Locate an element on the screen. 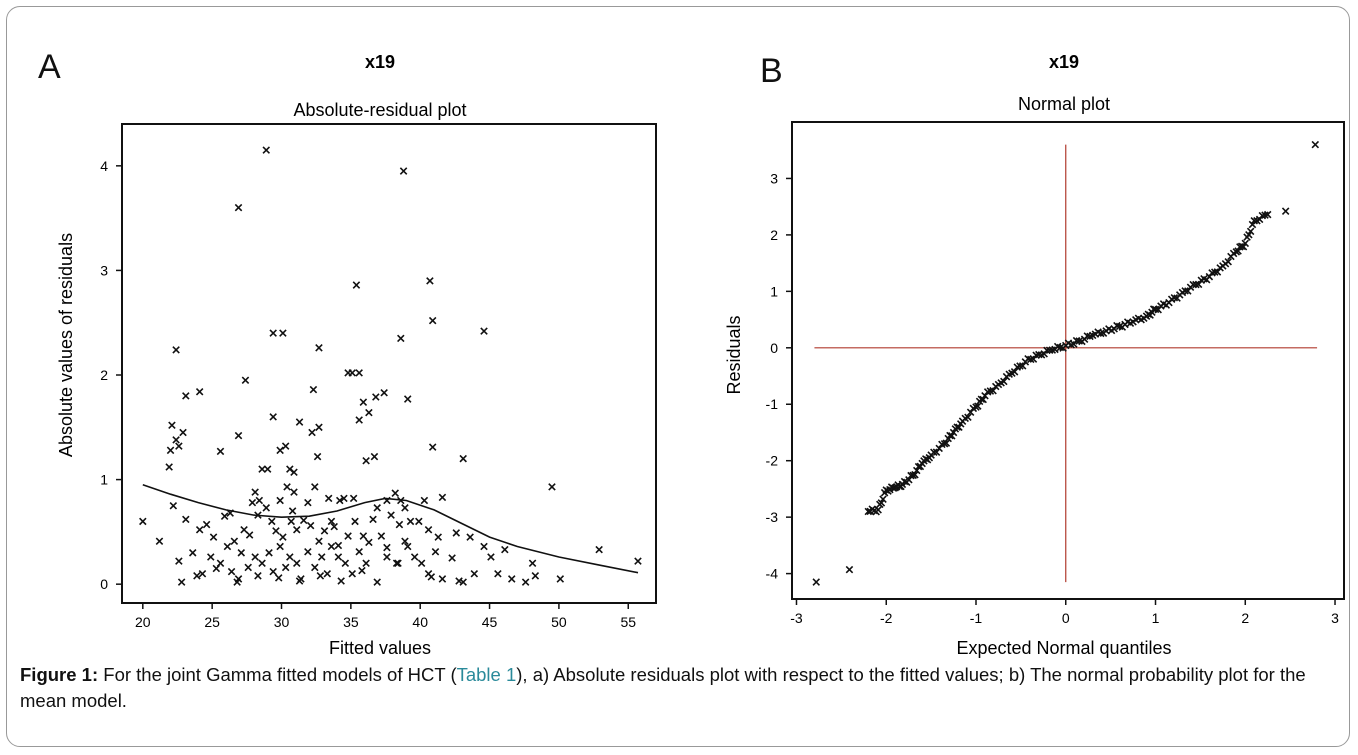  x-tick-label: 50 is located at coordinates (559, 622).